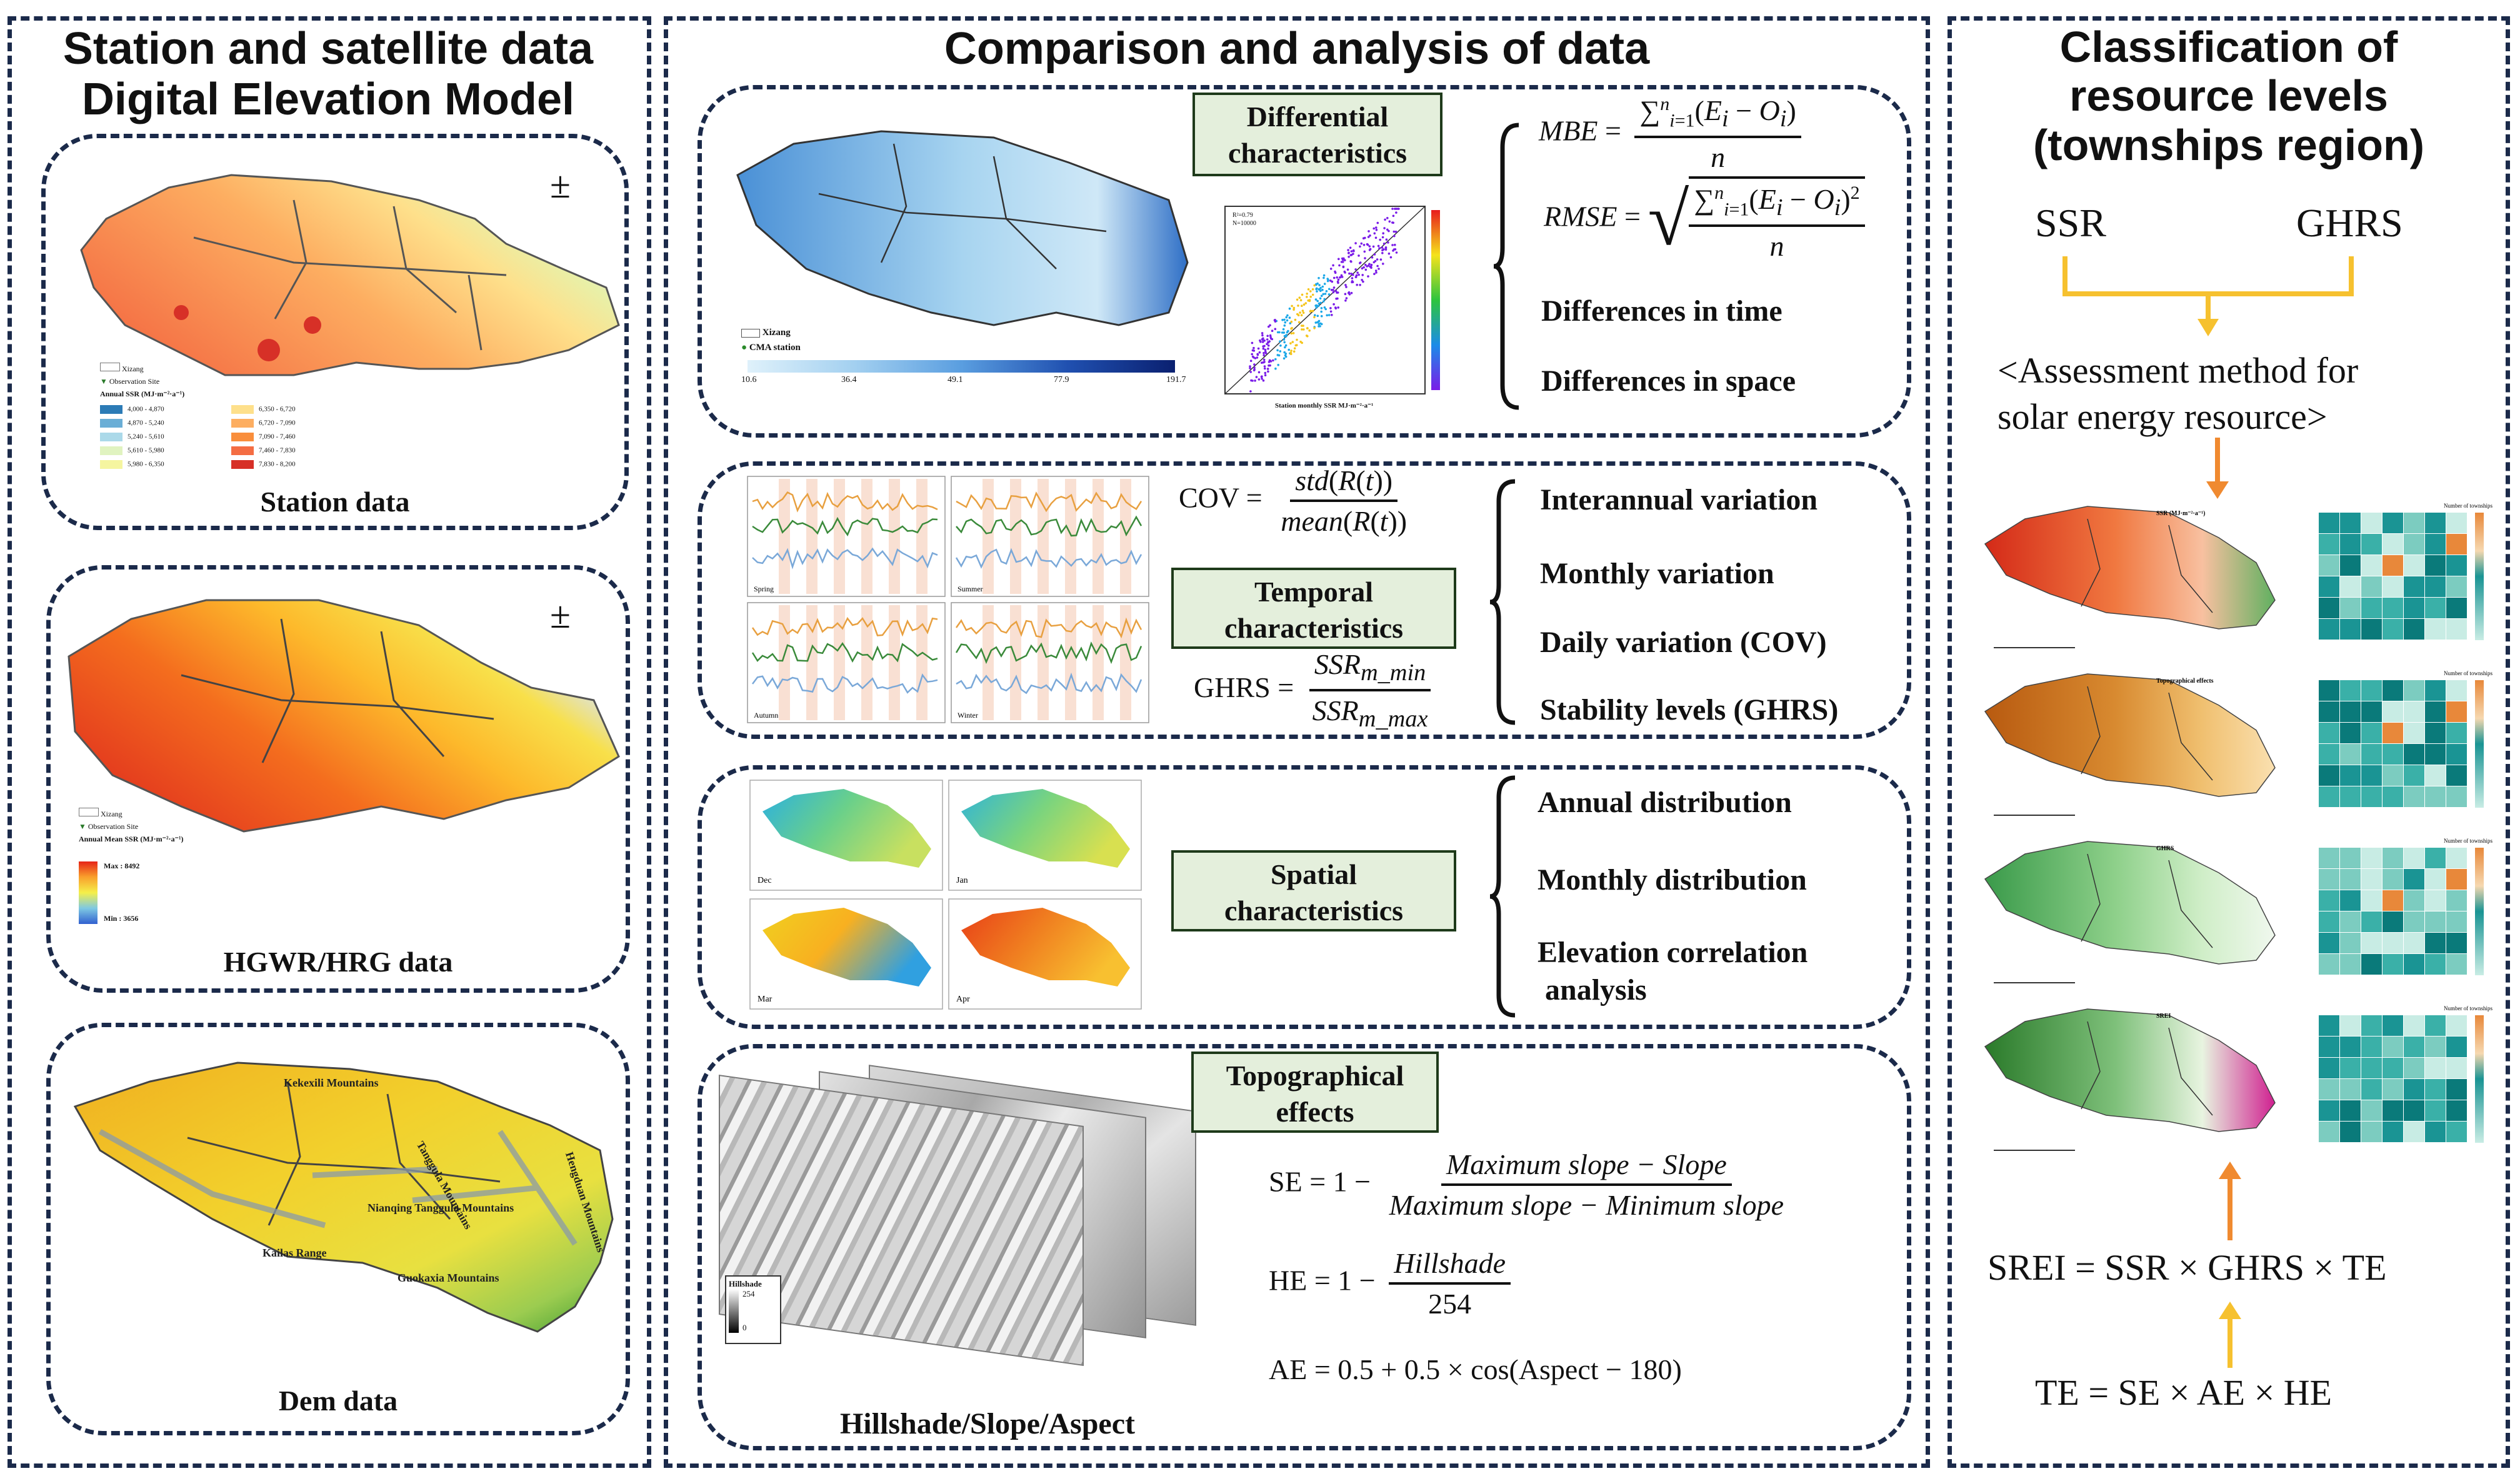  I want to click on ghrs-label: GHRS, so click(1232, 687).